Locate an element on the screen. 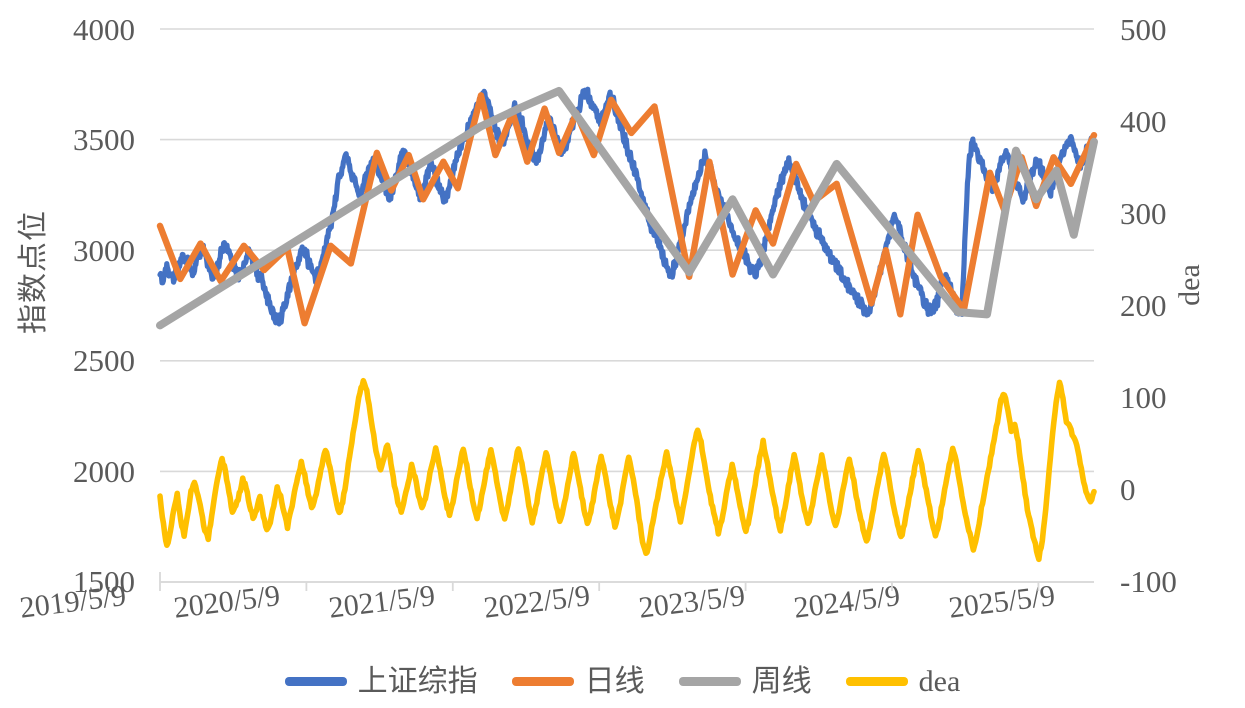 This screenshot has width=1245, height=708. legend-swatch-shangzheng is located at coordinates (315, 681).